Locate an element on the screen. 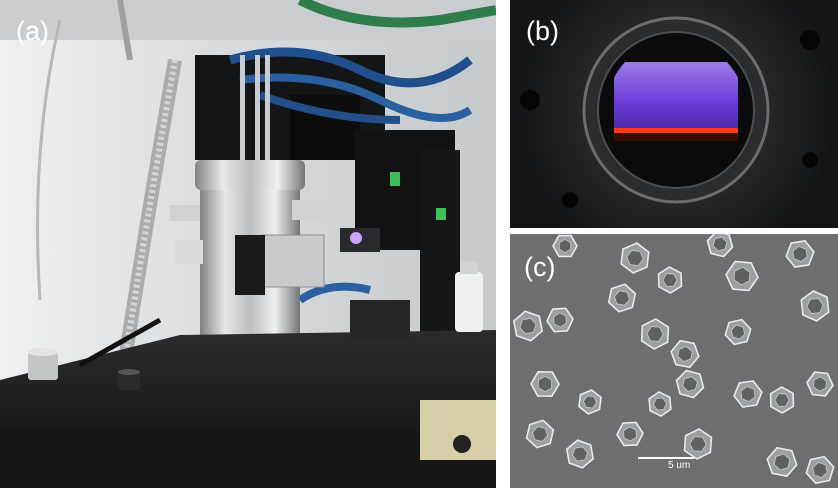 This screenshot has height=488, width=838. panel-a-label: (a) is located at coordinates (32, 31).